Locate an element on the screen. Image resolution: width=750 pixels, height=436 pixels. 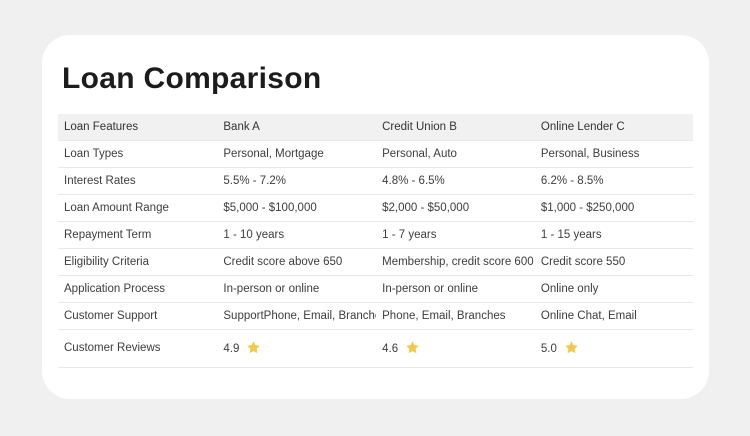
cell-text: $5,000 - $100,000 is located at coordinates (270, 208).